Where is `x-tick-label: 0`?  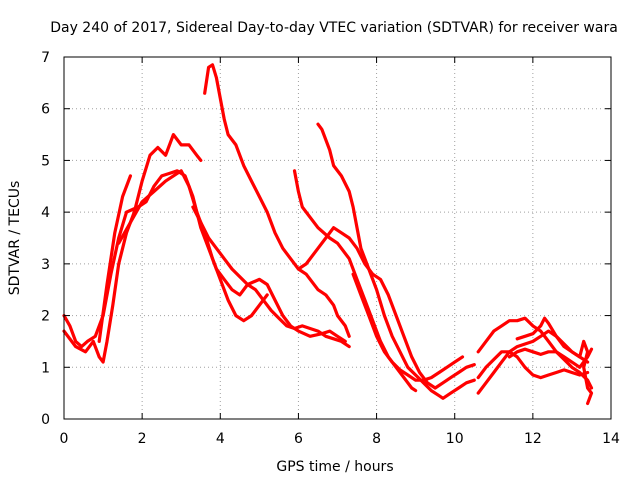
x-tick-label: 0 is located at coordinates (64, 439).